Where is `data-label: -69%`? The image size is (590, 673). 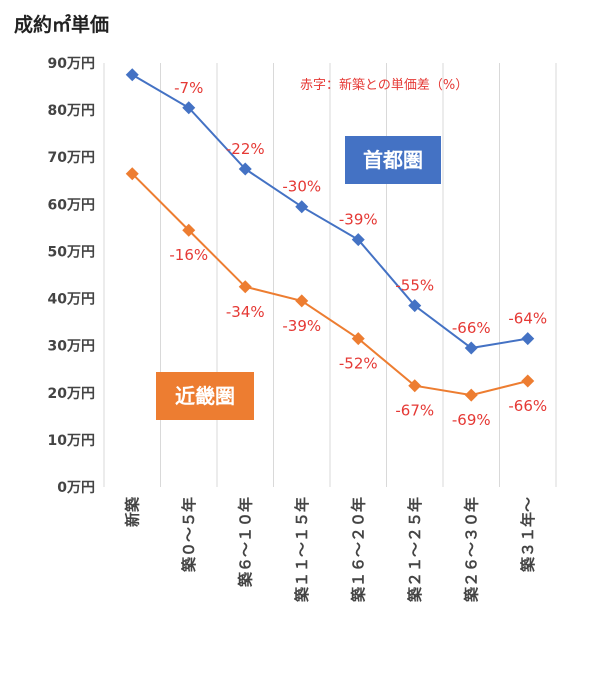 data-label: -69% is located at coordinates (471, 420).